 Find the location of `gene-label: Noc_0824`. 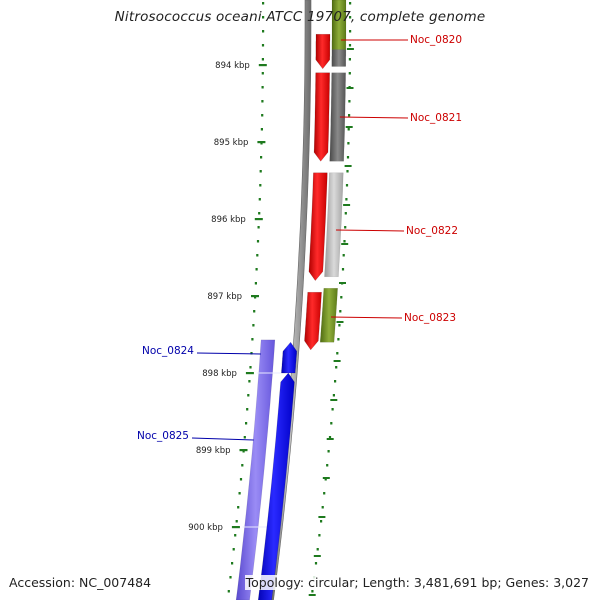

gene-label: Noc_0824 is located at coordinates (168, 351).